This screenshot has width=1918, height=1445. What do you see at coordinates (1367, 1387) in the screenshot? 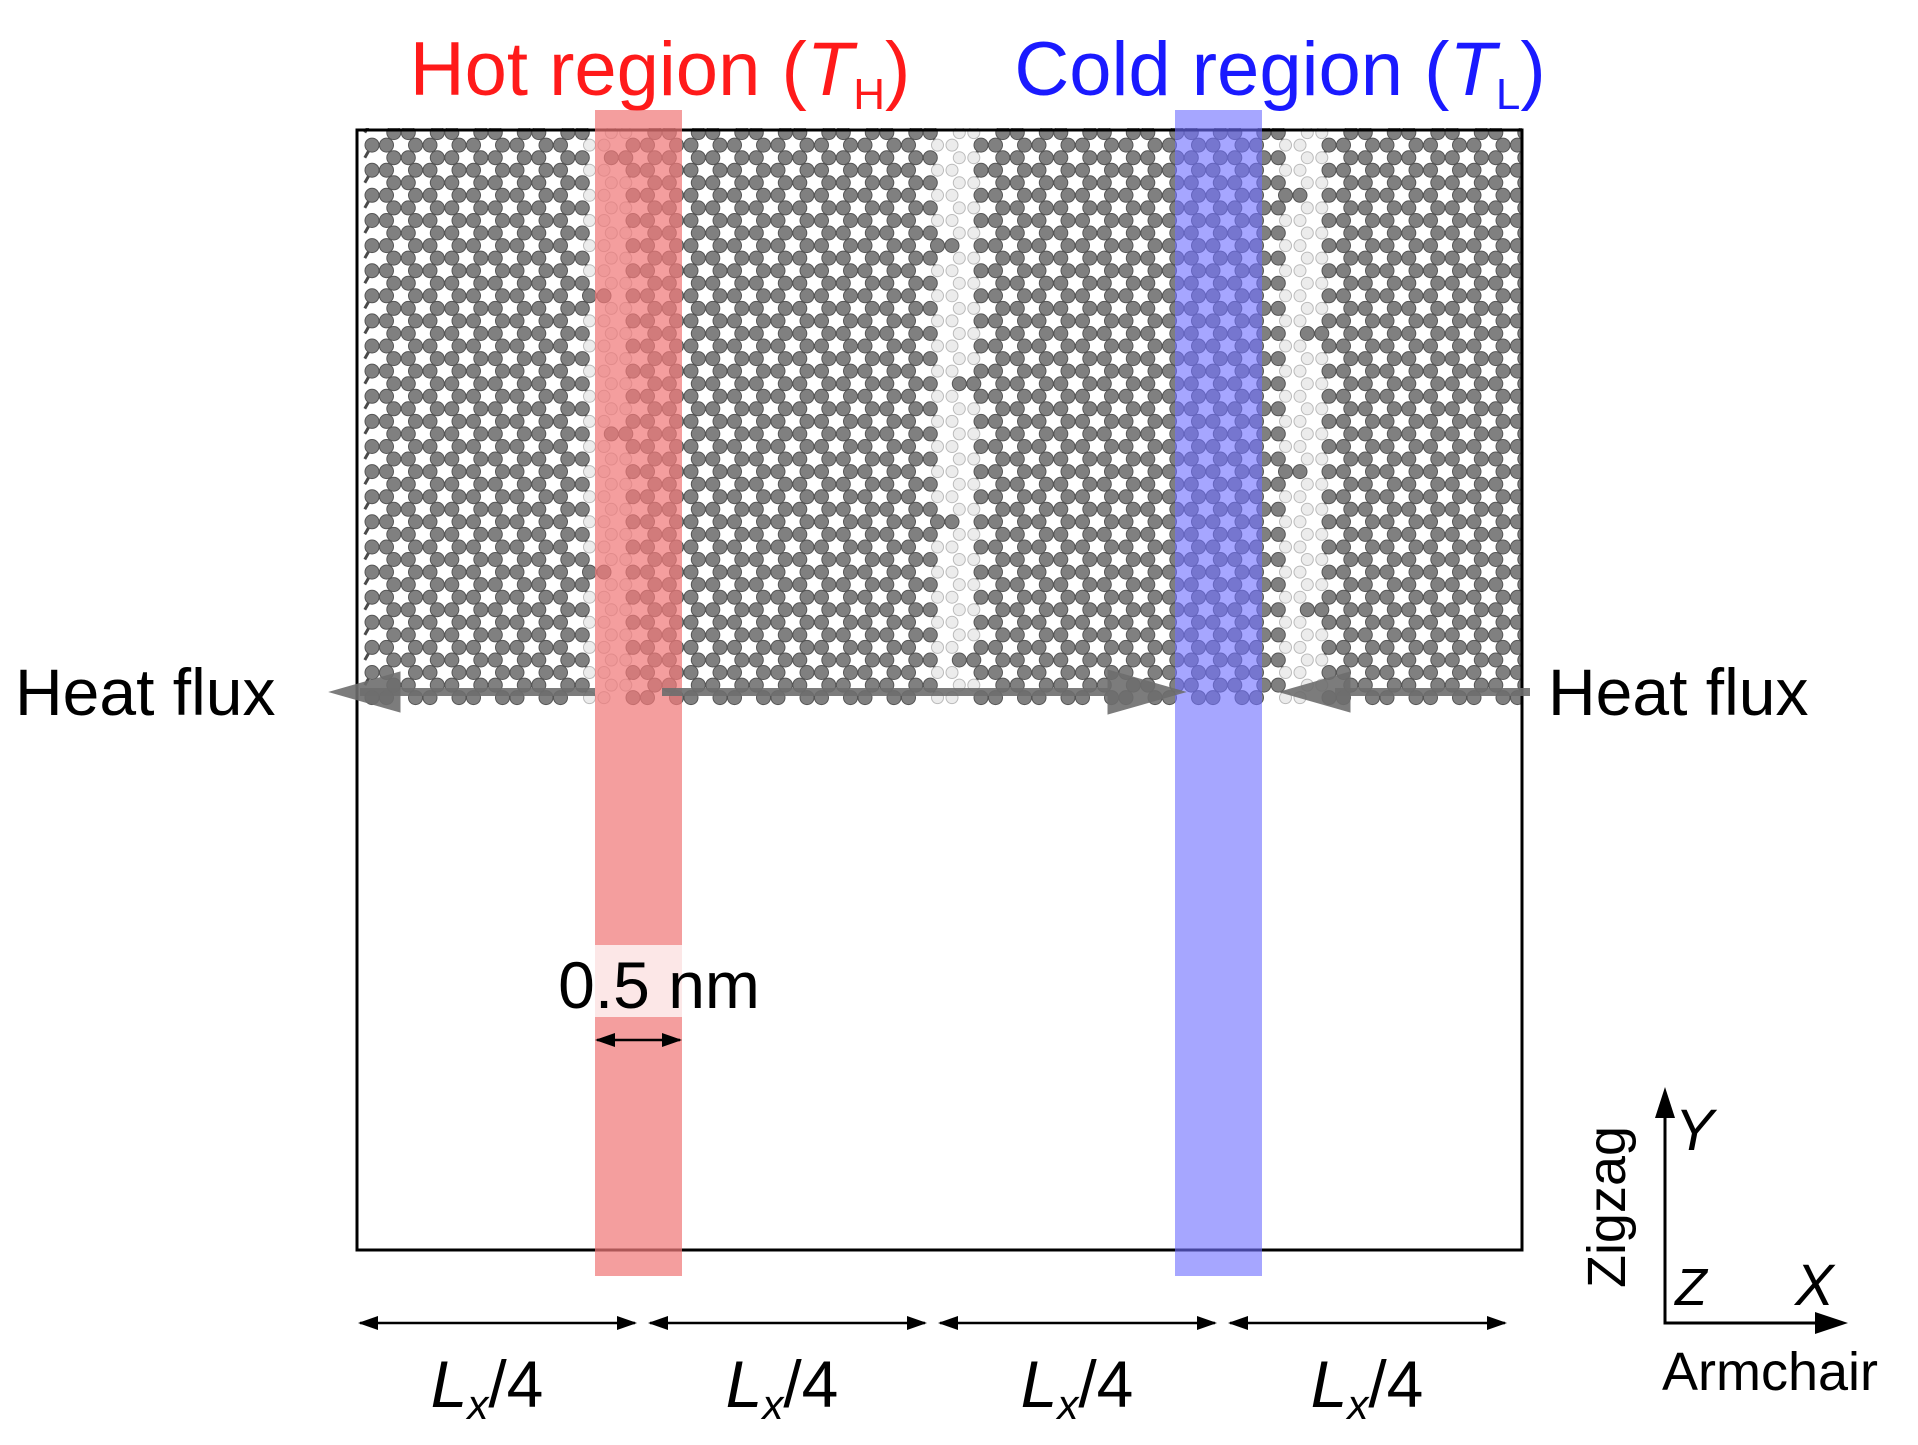
I see `segment-4-label: Lx/4` at bounding box center [1367, 1387].